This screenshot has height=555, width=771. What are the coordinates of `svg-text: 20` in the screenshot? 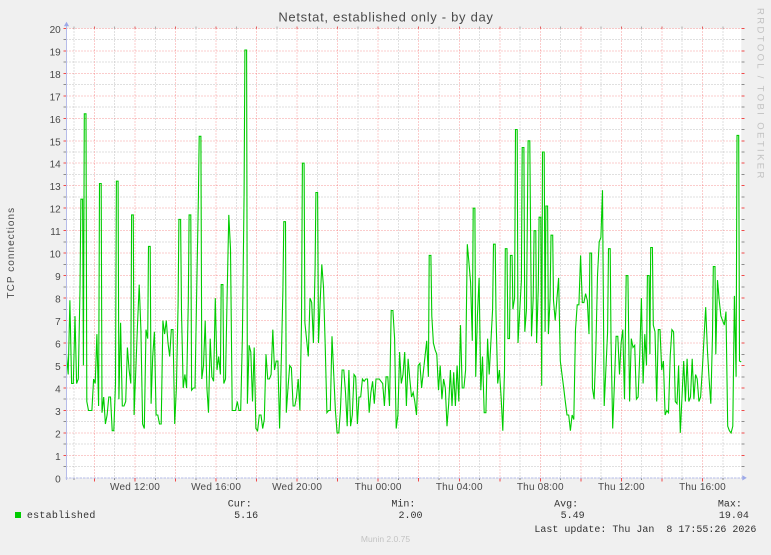 It's located at (56, 30).